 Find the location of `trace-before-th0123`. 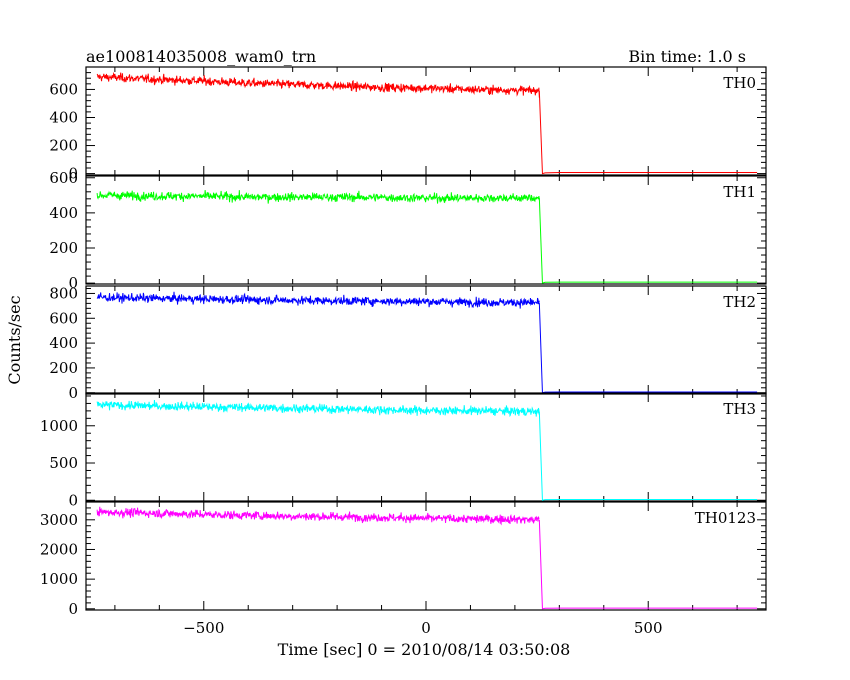

trace-before-th0123 is located at coordinates (318, 516).